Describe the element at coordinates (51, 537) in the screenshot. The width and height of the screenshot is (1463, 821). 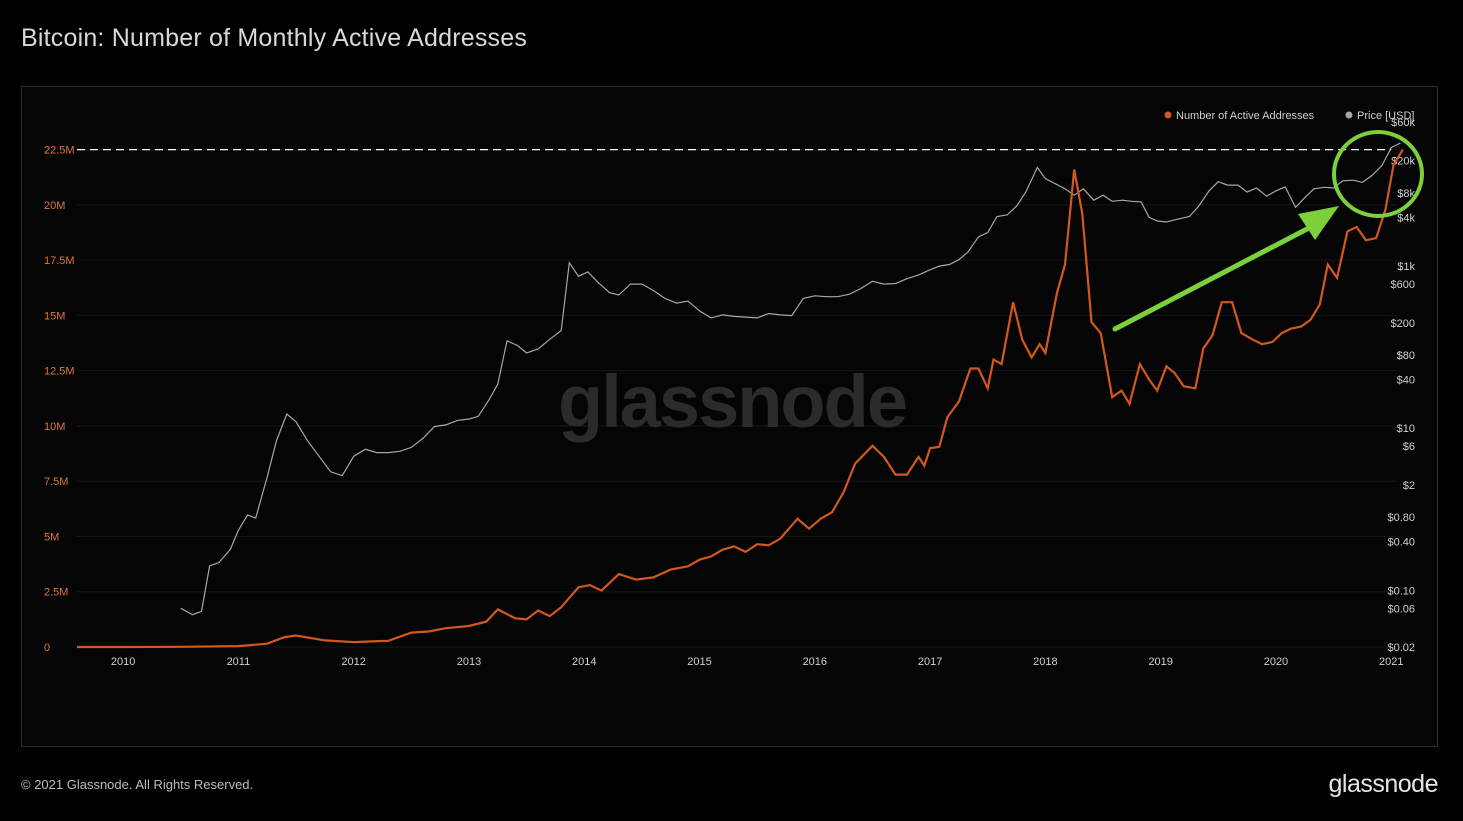
I see `left-tick-label: 5M` at that location.